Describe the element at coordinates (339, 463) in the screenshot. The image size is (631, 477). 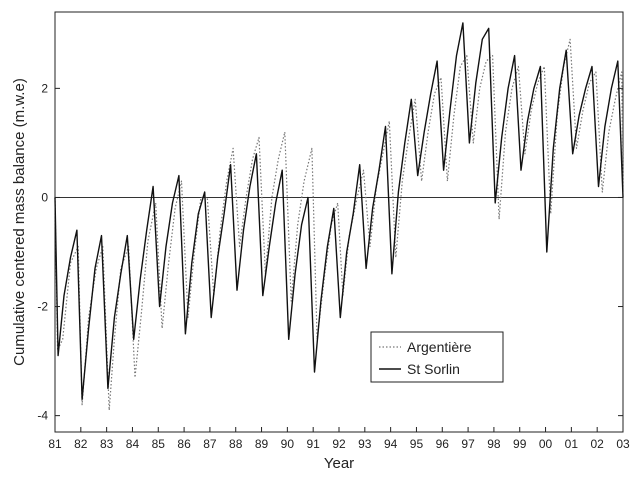
I see `x-axis-label: Year` at that location.